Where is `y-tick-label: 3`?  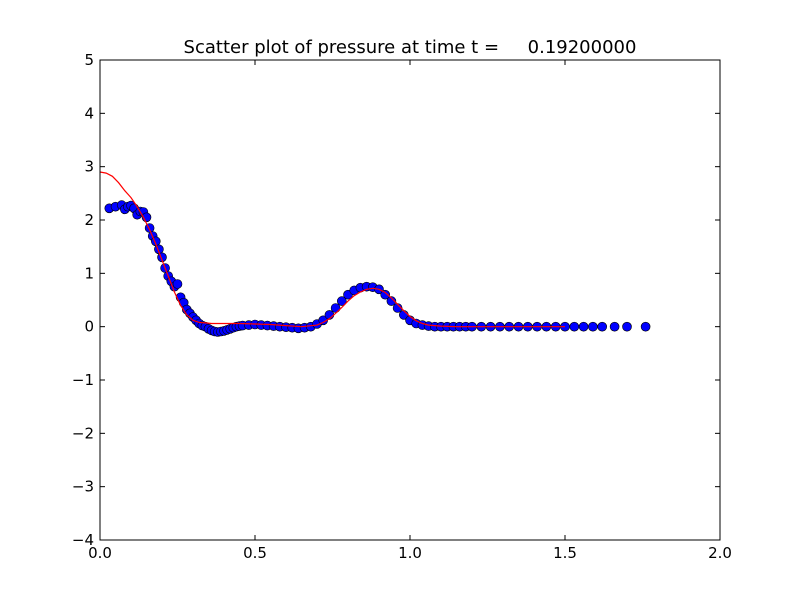 y-tick-label: 3 is located at coordinates (89, 167).